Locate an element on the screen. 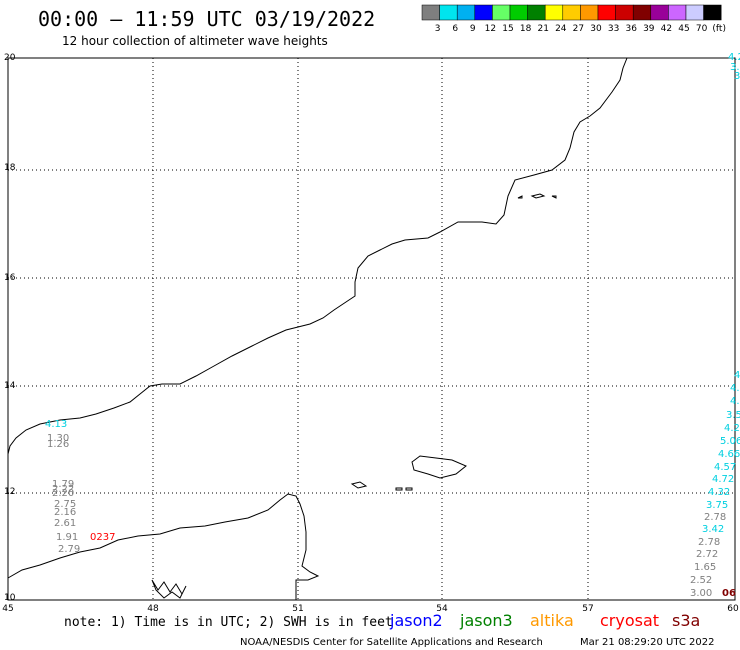 The image size is (740, 650). scale-label: 9 is located at coordinates (473, 29).